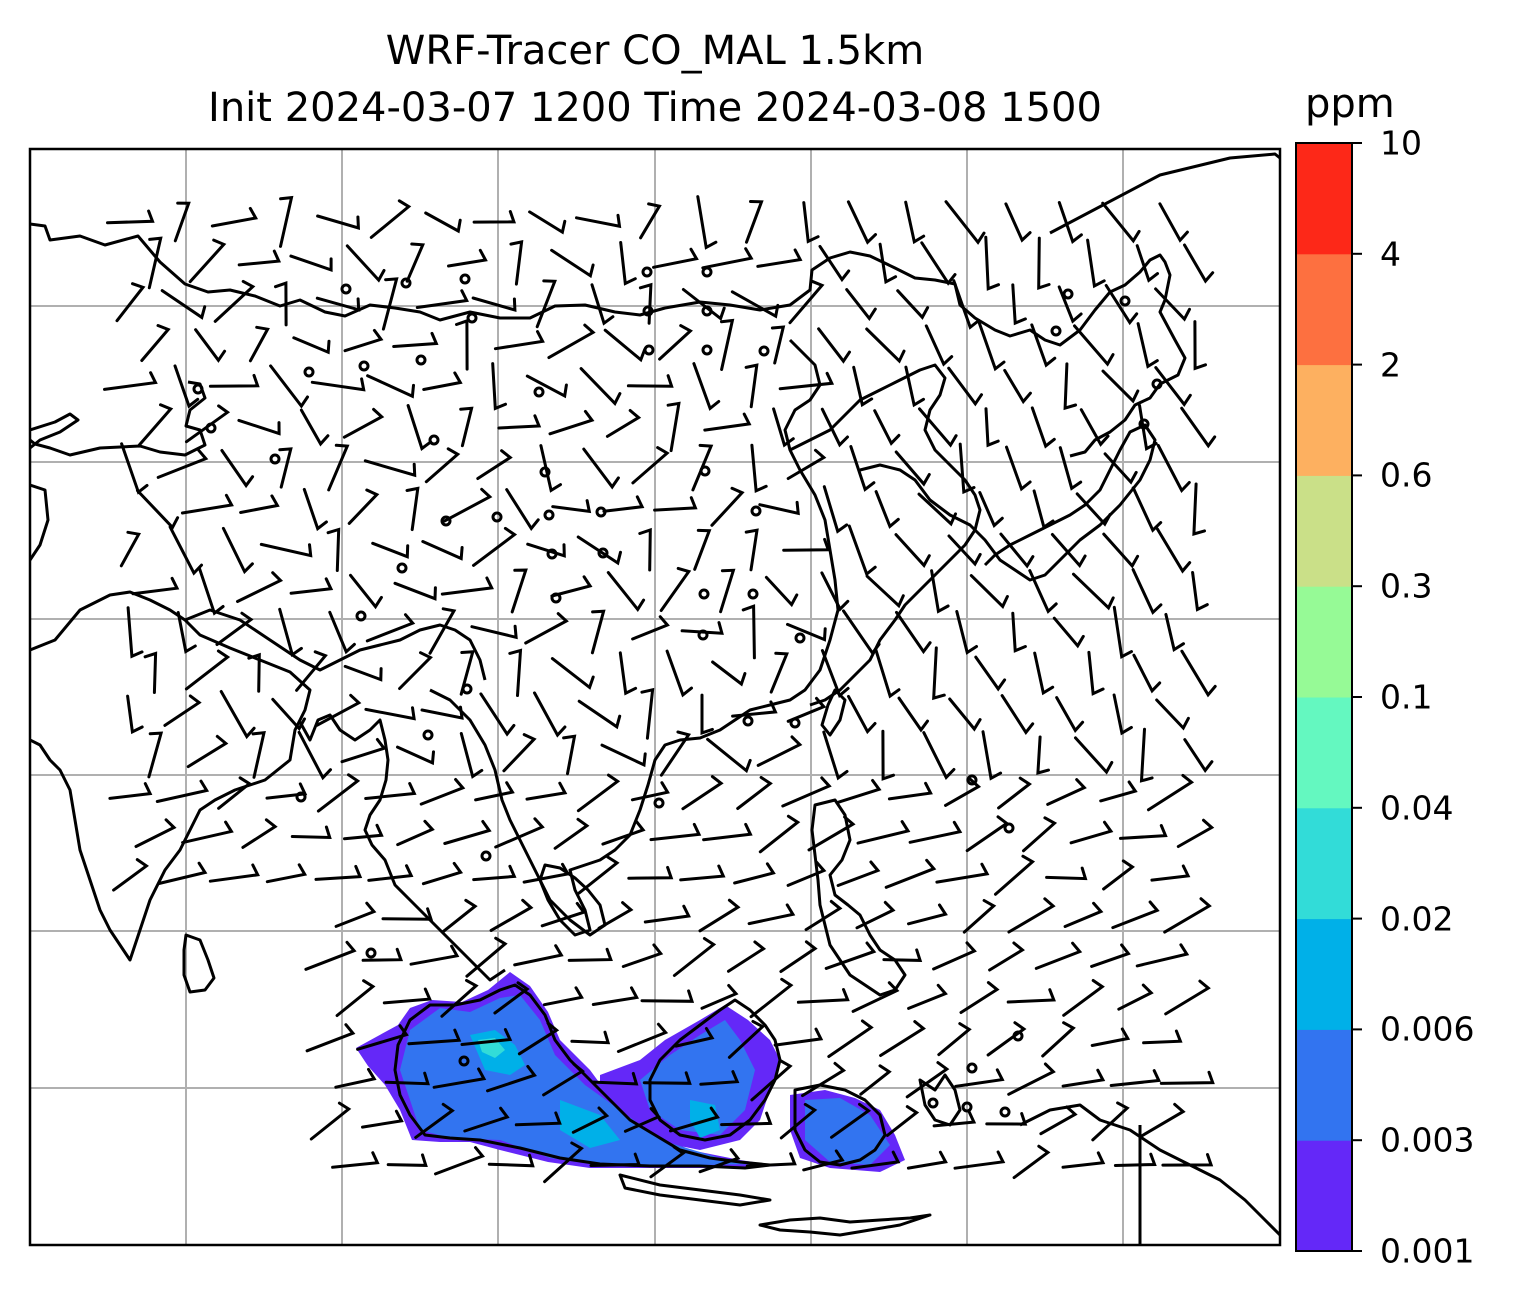 The height and width of the screenshot is (1306, 1528). Describe the element at coordinates (1406, 697) in the screenshot. I see `colorbar-tick-label: 0.1` at that location.